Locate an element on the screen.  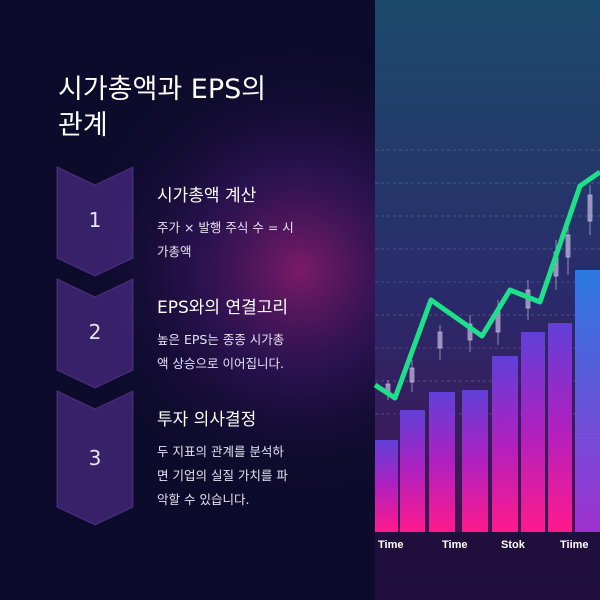
step-number: 2 is located at coordinates (95, 332).